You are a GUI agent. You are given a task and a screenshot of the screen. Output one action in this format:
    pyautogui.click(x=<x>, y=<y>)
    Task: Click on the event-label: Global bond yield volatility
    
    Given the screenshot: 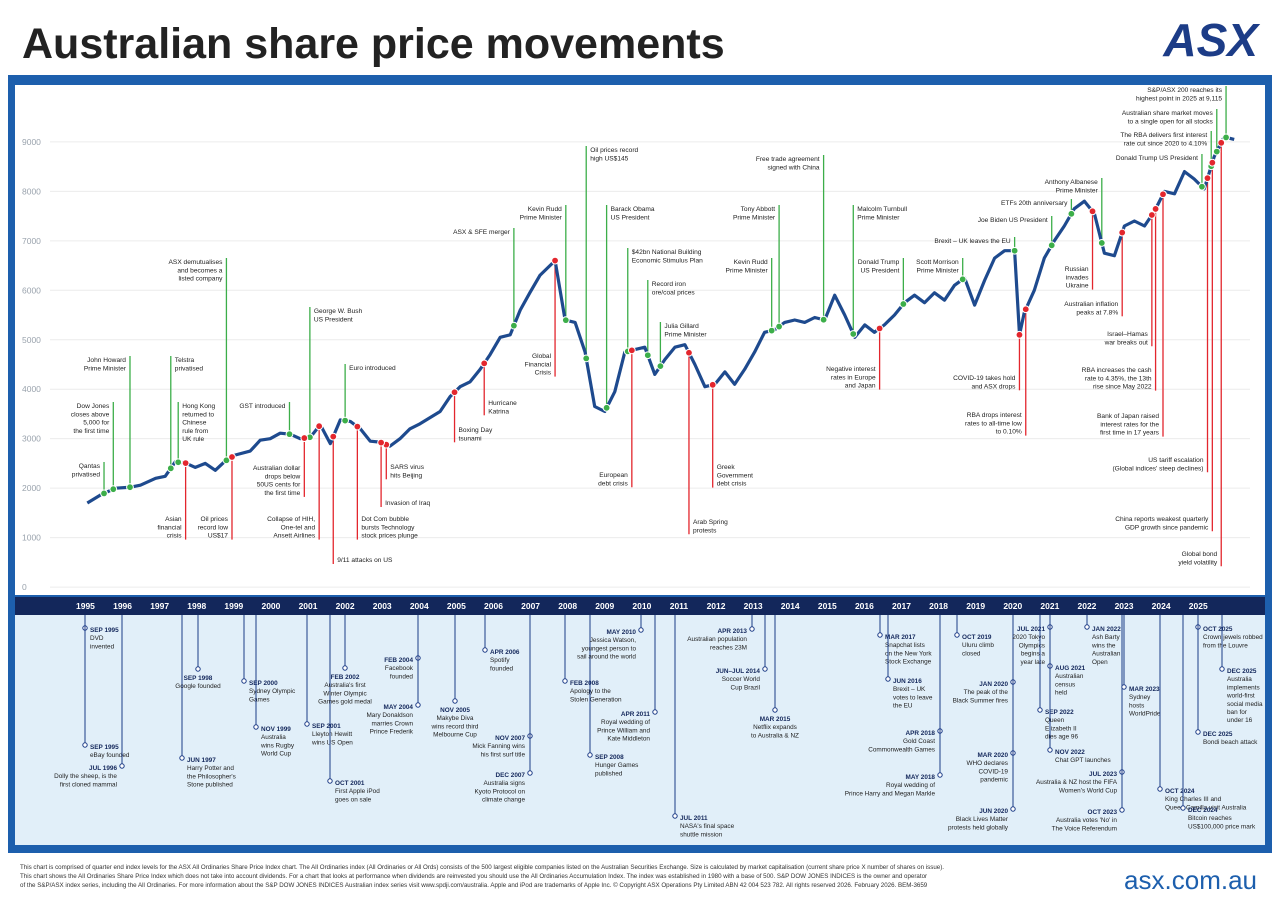 What is the action you would take?
    pyautogui.click(x=1198, y=558)
    